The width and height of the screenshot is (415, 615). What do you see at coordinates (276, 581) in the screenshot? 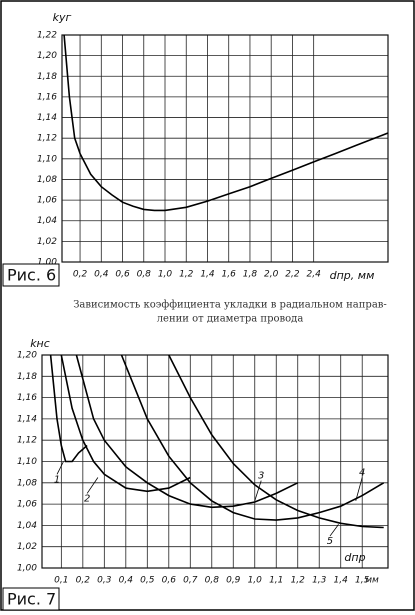
I see `x-tick-label: 1,1` at bounding box center [276, 581].